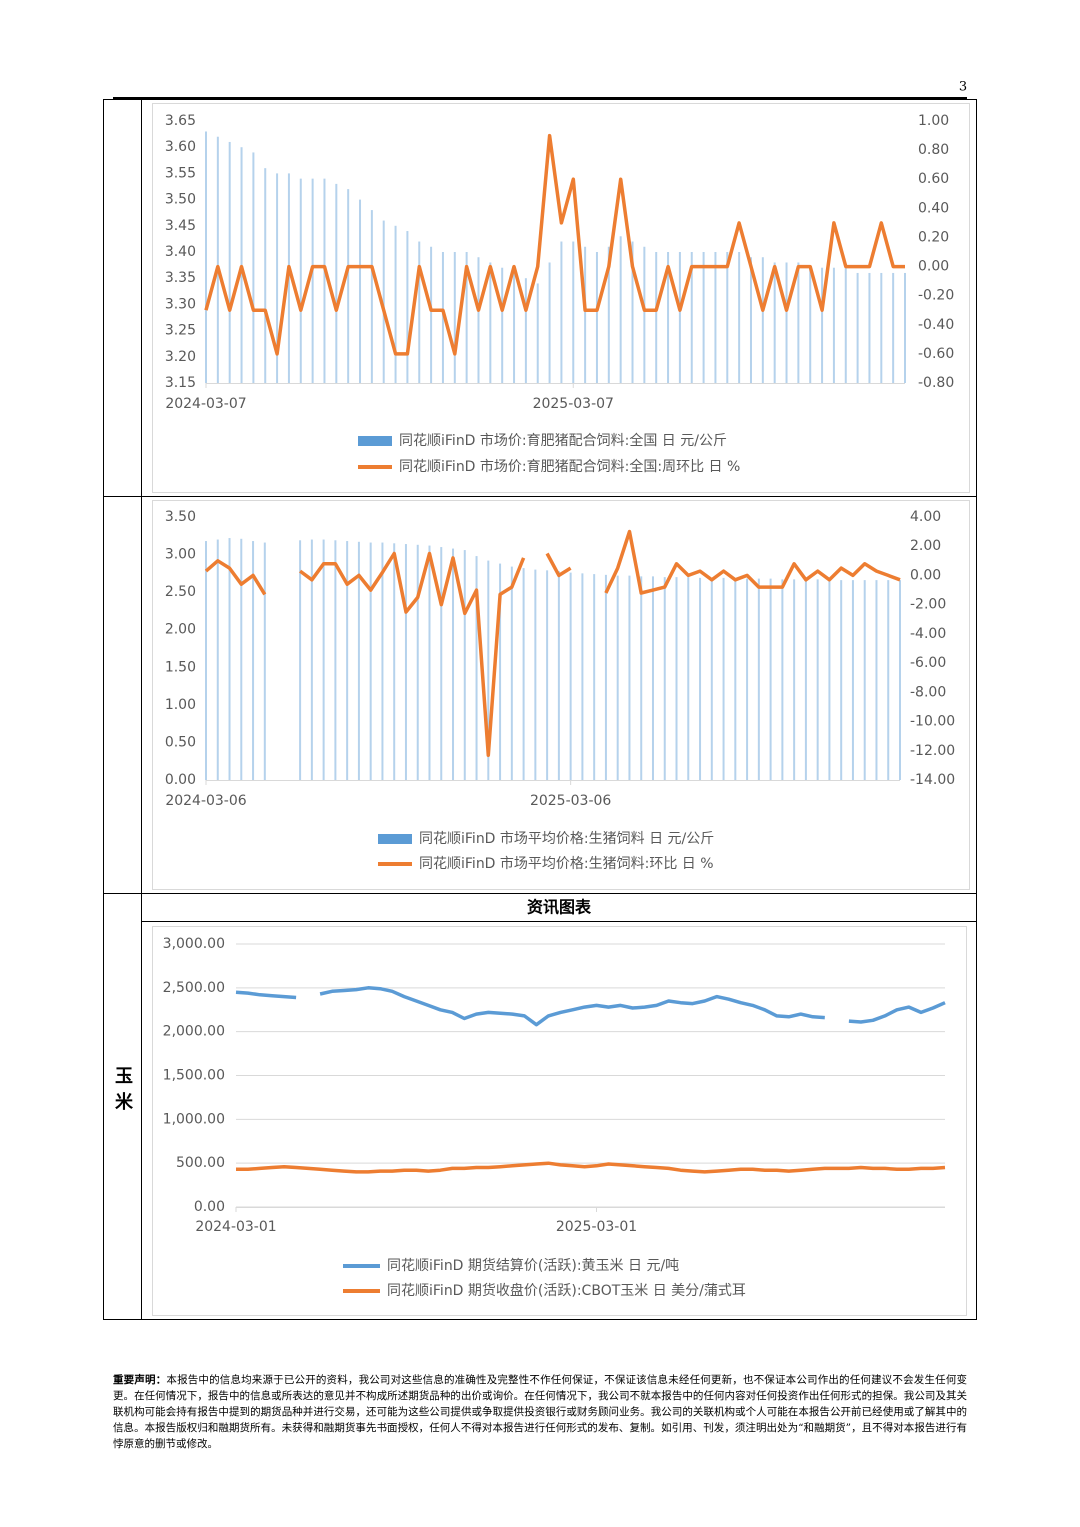  Describe the element at coordinates (963, 87) in the screenshot. I see `page-number: 3` at that location.